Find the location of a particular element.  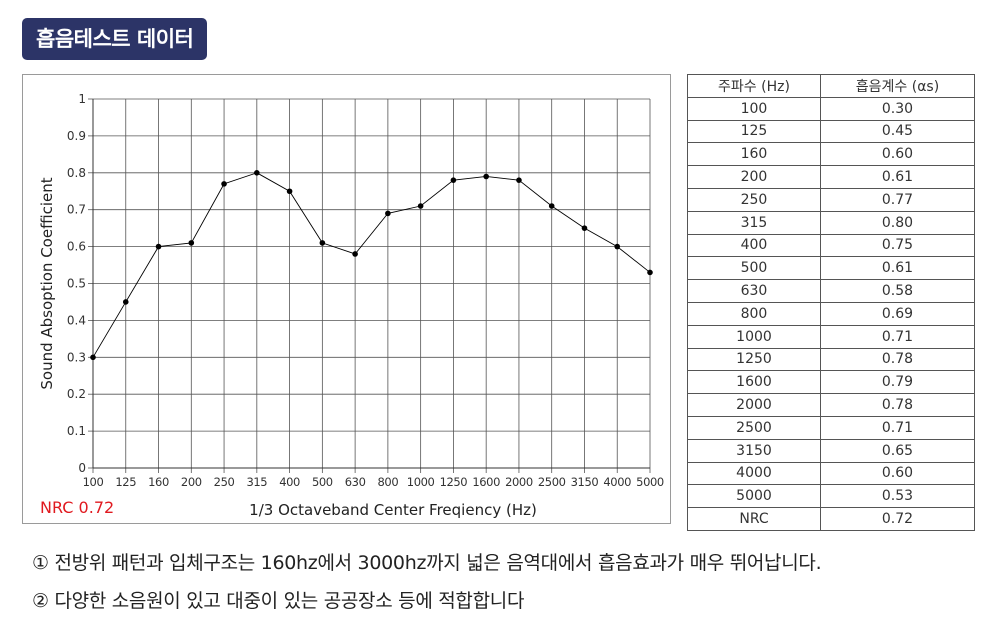

x-tick-label: 630 is located at coordinates (355, 482).